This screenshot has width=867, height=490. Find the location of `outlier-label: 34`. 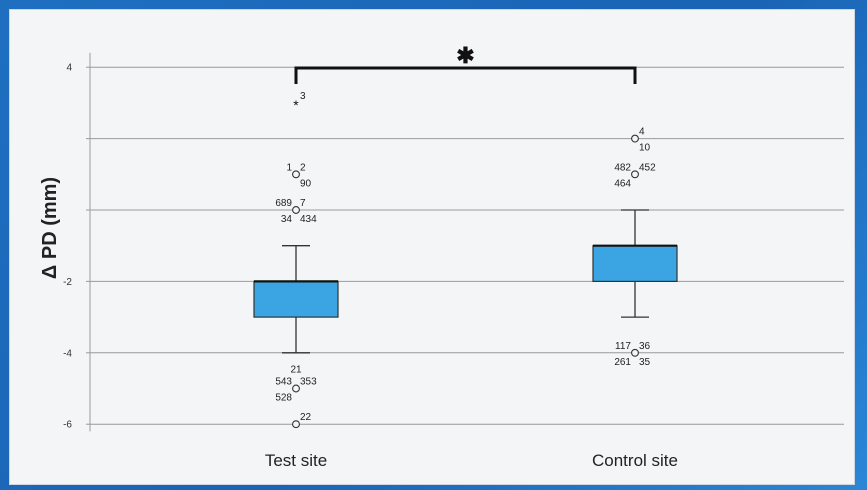

outlier-label: 34 is located at coordinates (287, 219).